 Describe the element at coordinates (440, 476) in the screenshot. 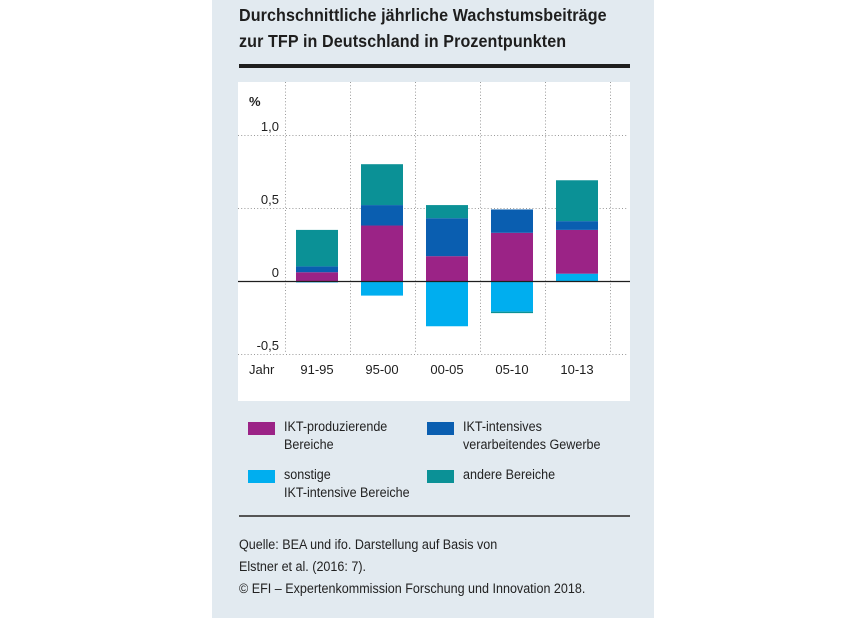

I see `legend-swatch-andere` at that location.